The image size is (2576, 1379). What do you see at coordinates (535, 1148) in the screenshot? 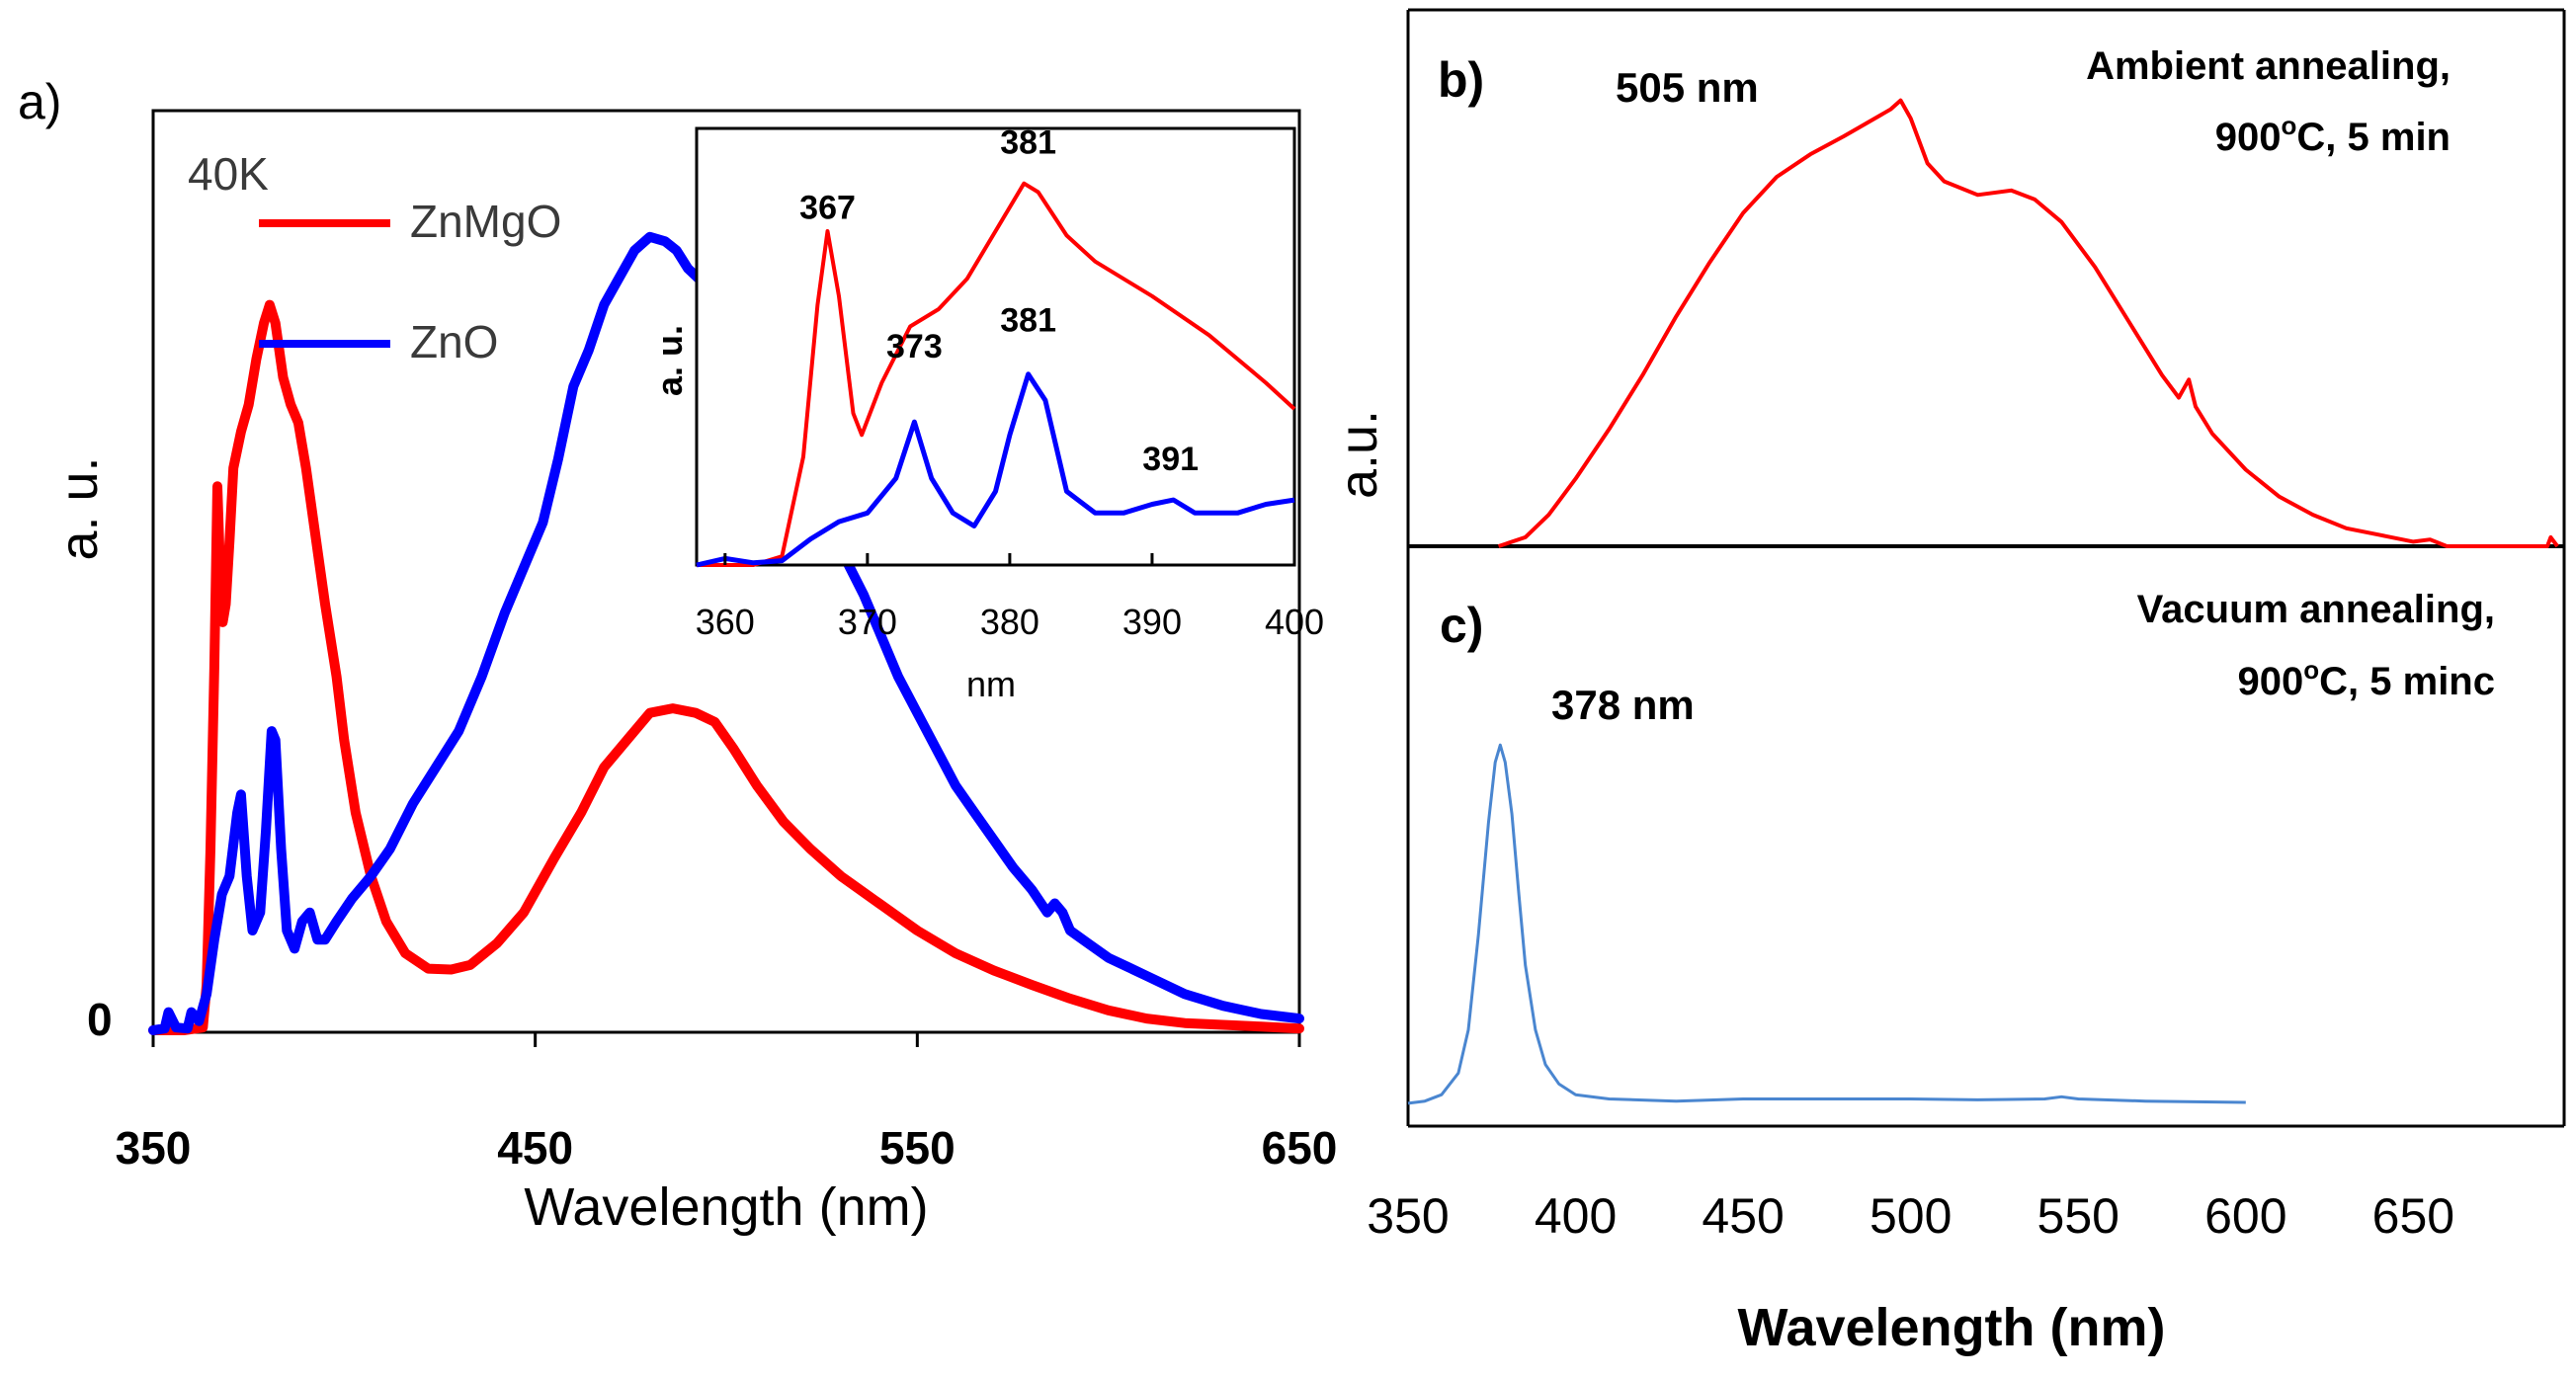
I see `panel-a-x-tick-label: 450` at bounding box center [535, 1148].